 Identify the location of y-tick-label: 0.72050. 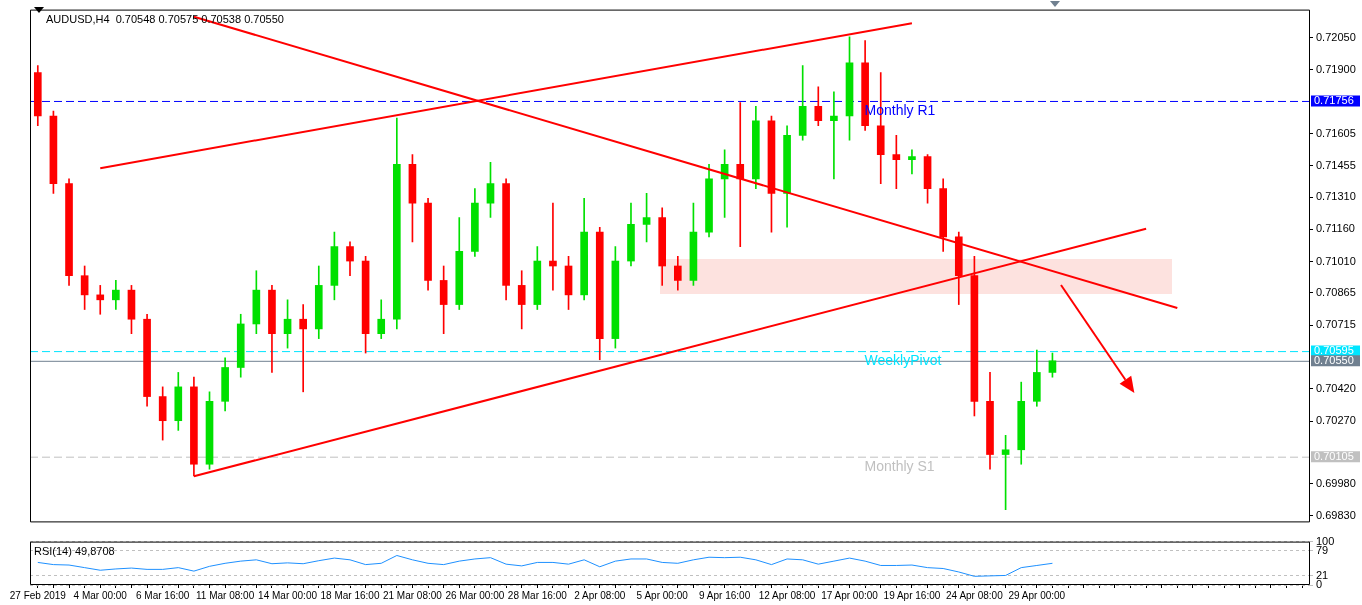
(1336, 36).